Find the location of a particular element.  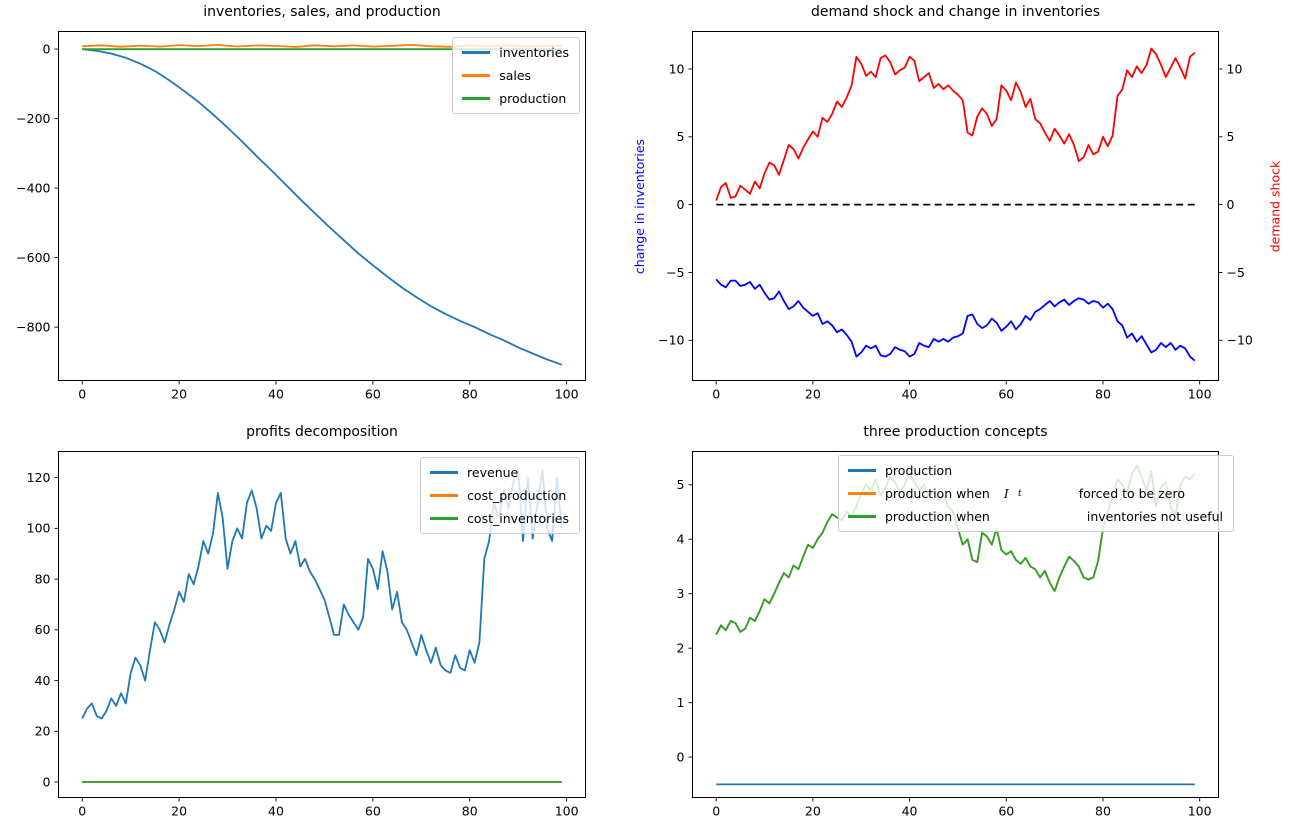

y-tick-label-right: 10 is located at coordinates (1235, 68).